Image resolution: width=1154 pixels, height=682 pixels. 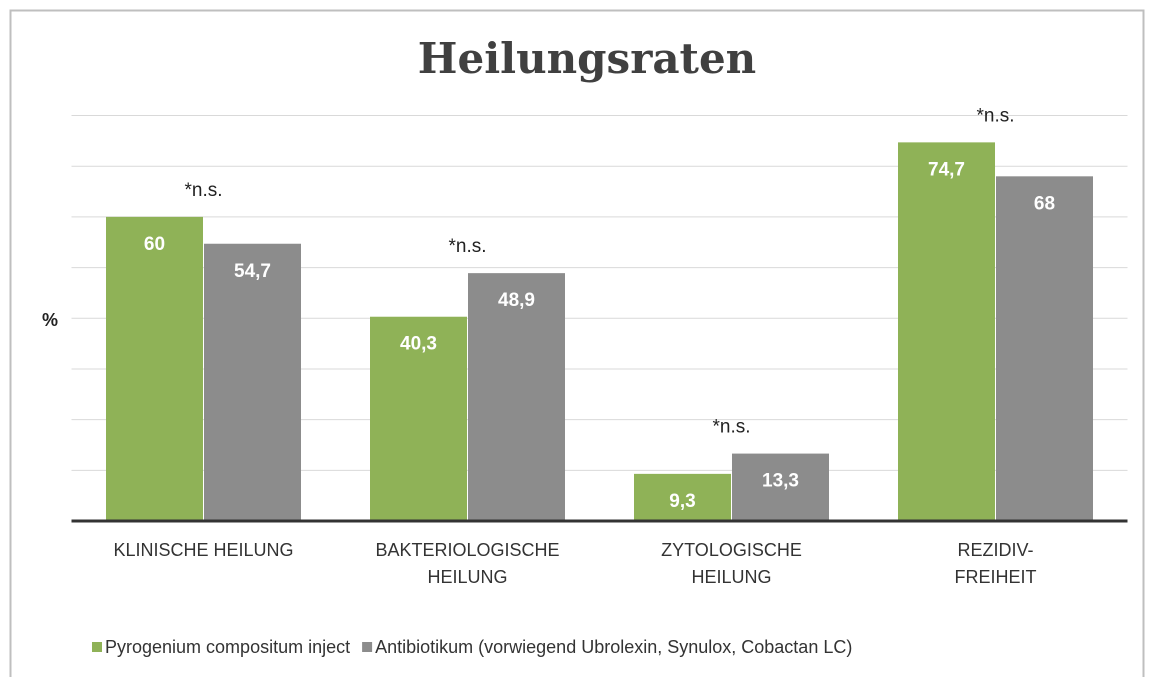 What do you see at coordinates (946, 169) in the screenshot?
I see `data-label: 74,7` at bounding box center [946, 169].